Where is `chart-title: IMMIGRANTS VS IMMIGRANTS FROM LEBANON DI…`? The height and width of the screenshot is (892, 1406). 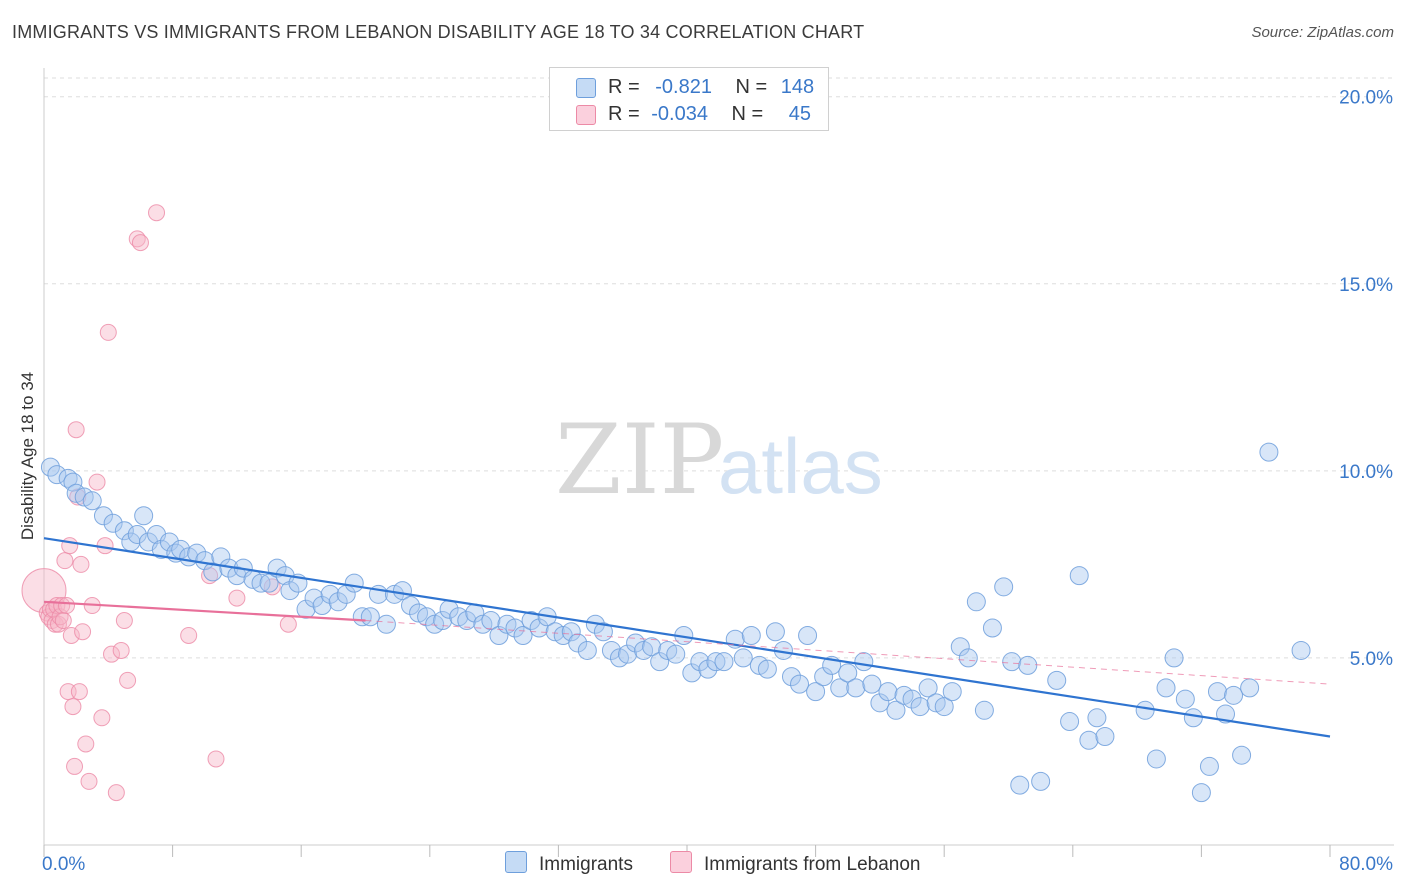 chart-title: IMMIGRANTS VS IMMIGRANTS FROM LEBANON DI… is located at coordinates (438, 32).